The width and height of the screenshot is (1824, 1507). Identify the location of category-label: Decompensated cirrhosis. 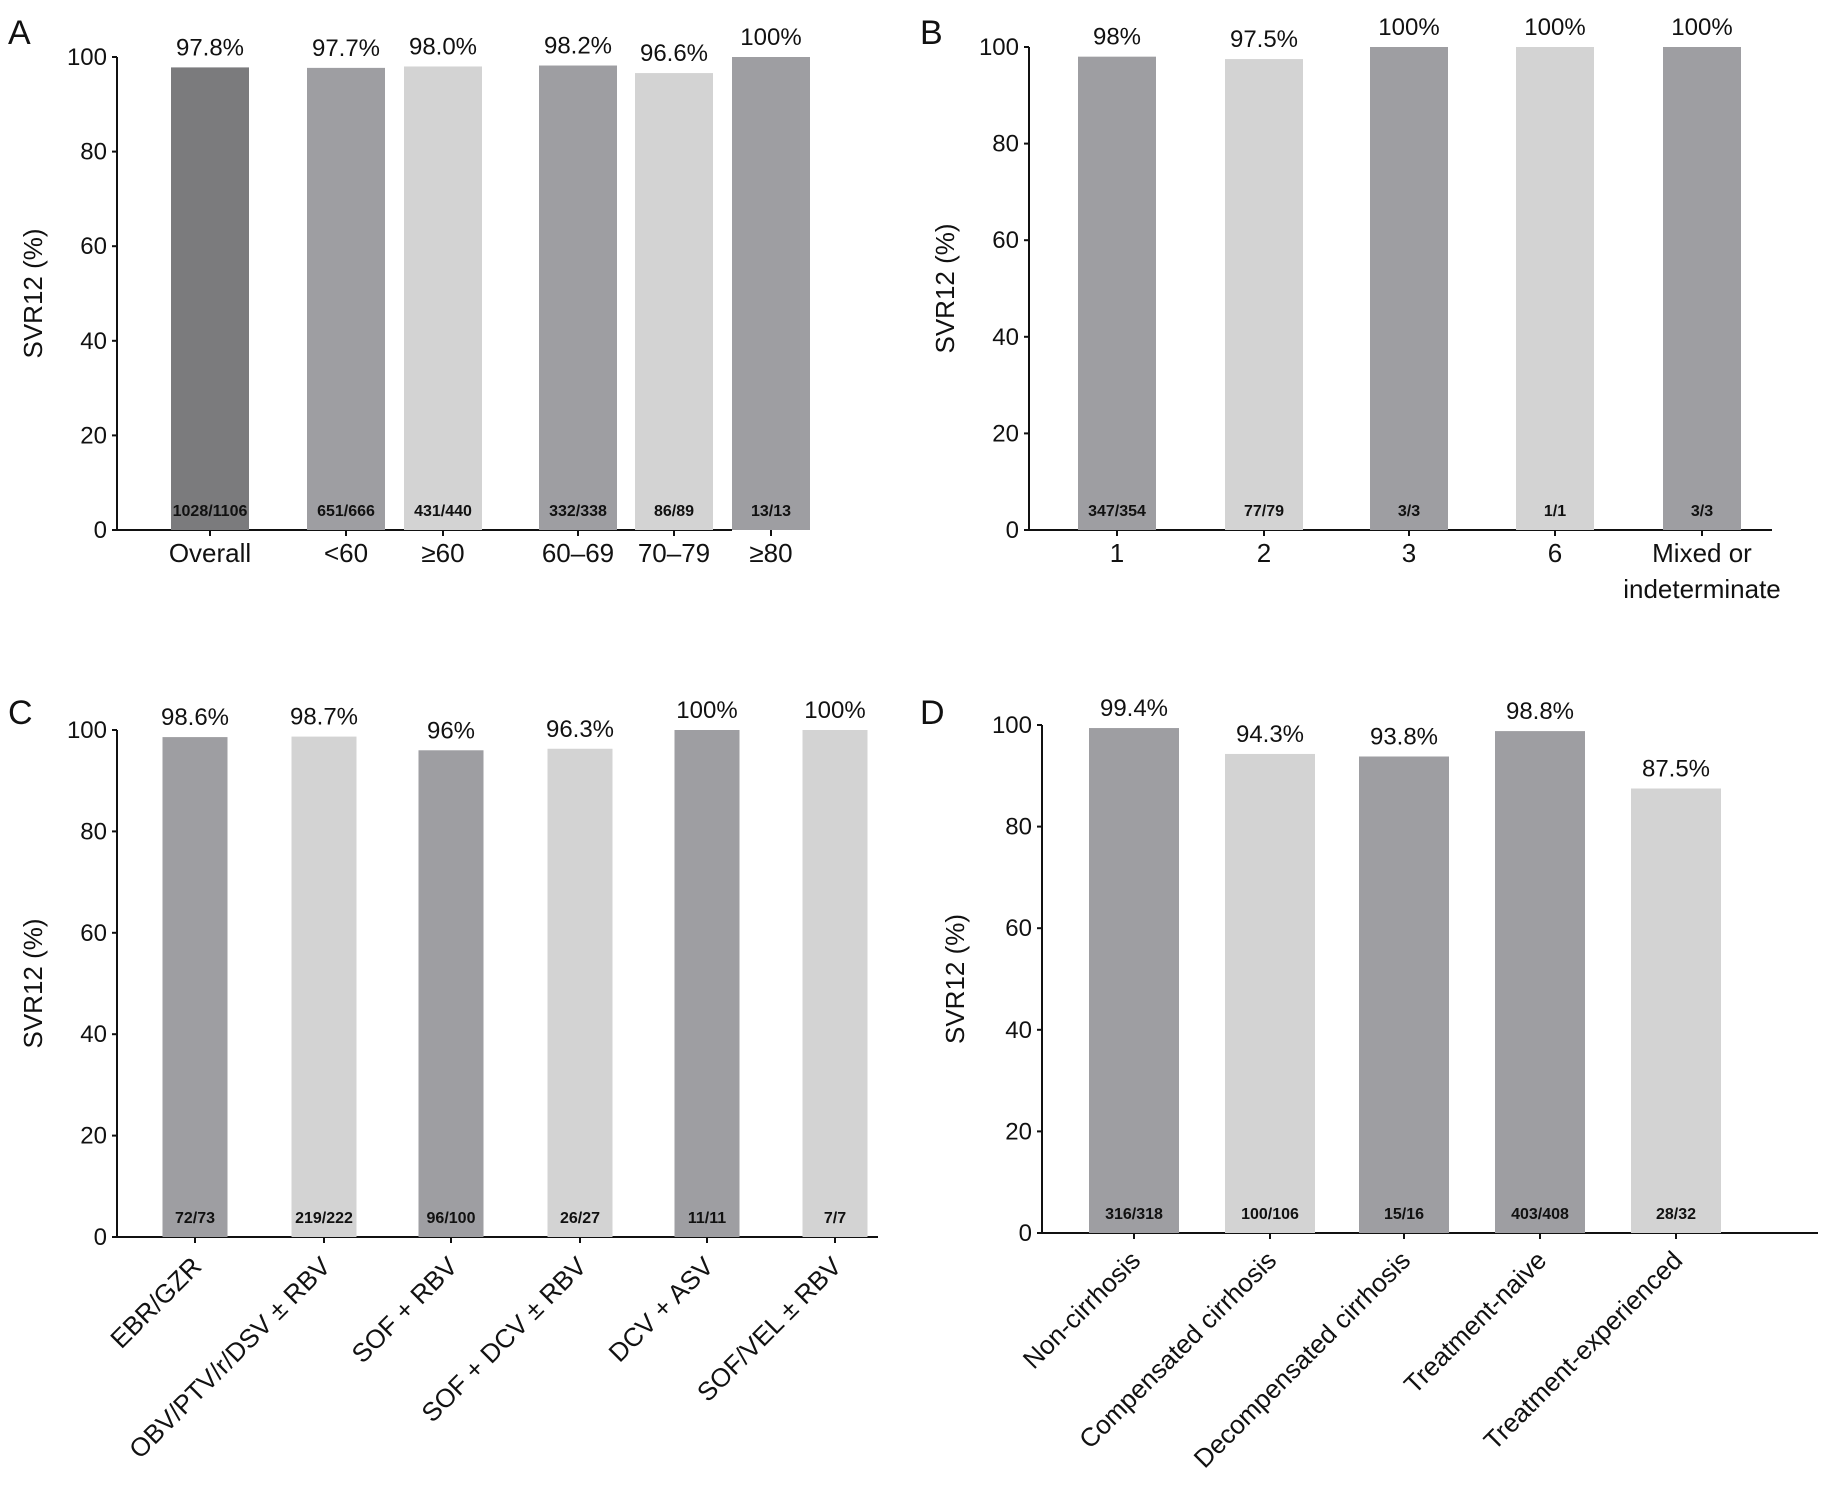
(1302, 1359).